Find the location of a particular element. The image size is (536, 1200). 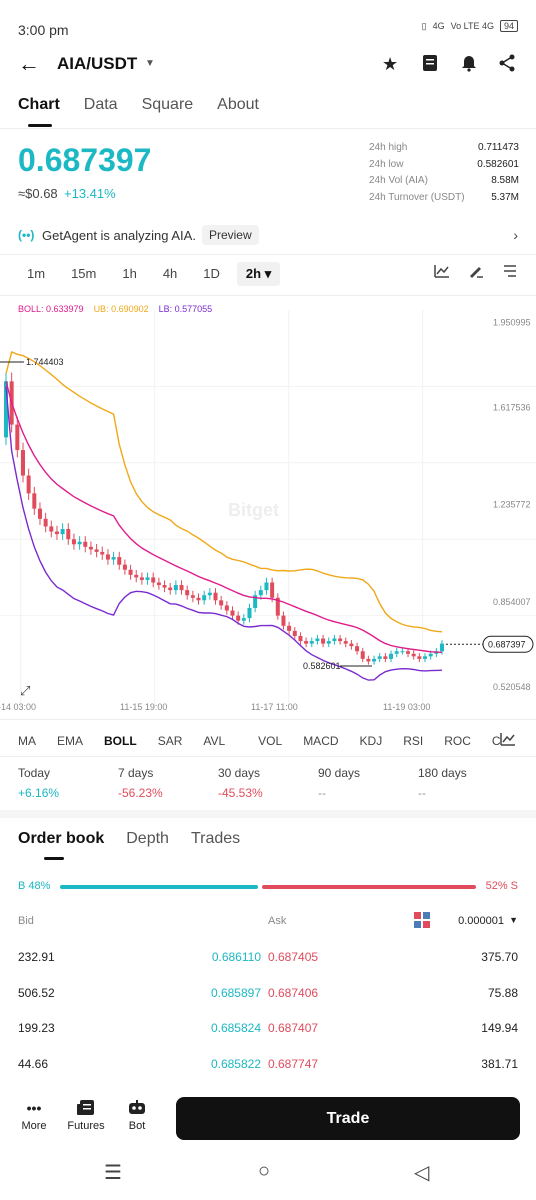

interval-15m: 15m is located at coordinates (84, 273).